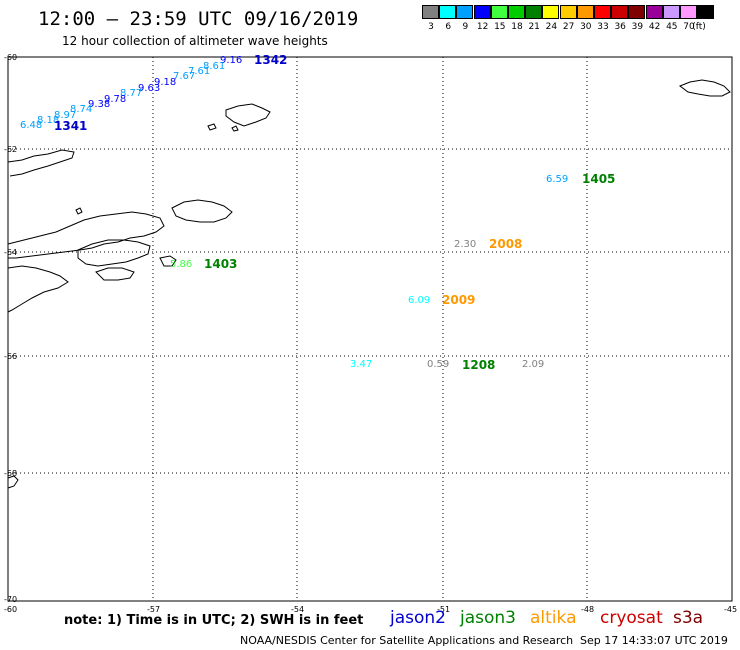 The image size is (740, 650). Describe the element at coordinates (38, 289) in the screenshot. I see `coastline-east-shelf` at that location.